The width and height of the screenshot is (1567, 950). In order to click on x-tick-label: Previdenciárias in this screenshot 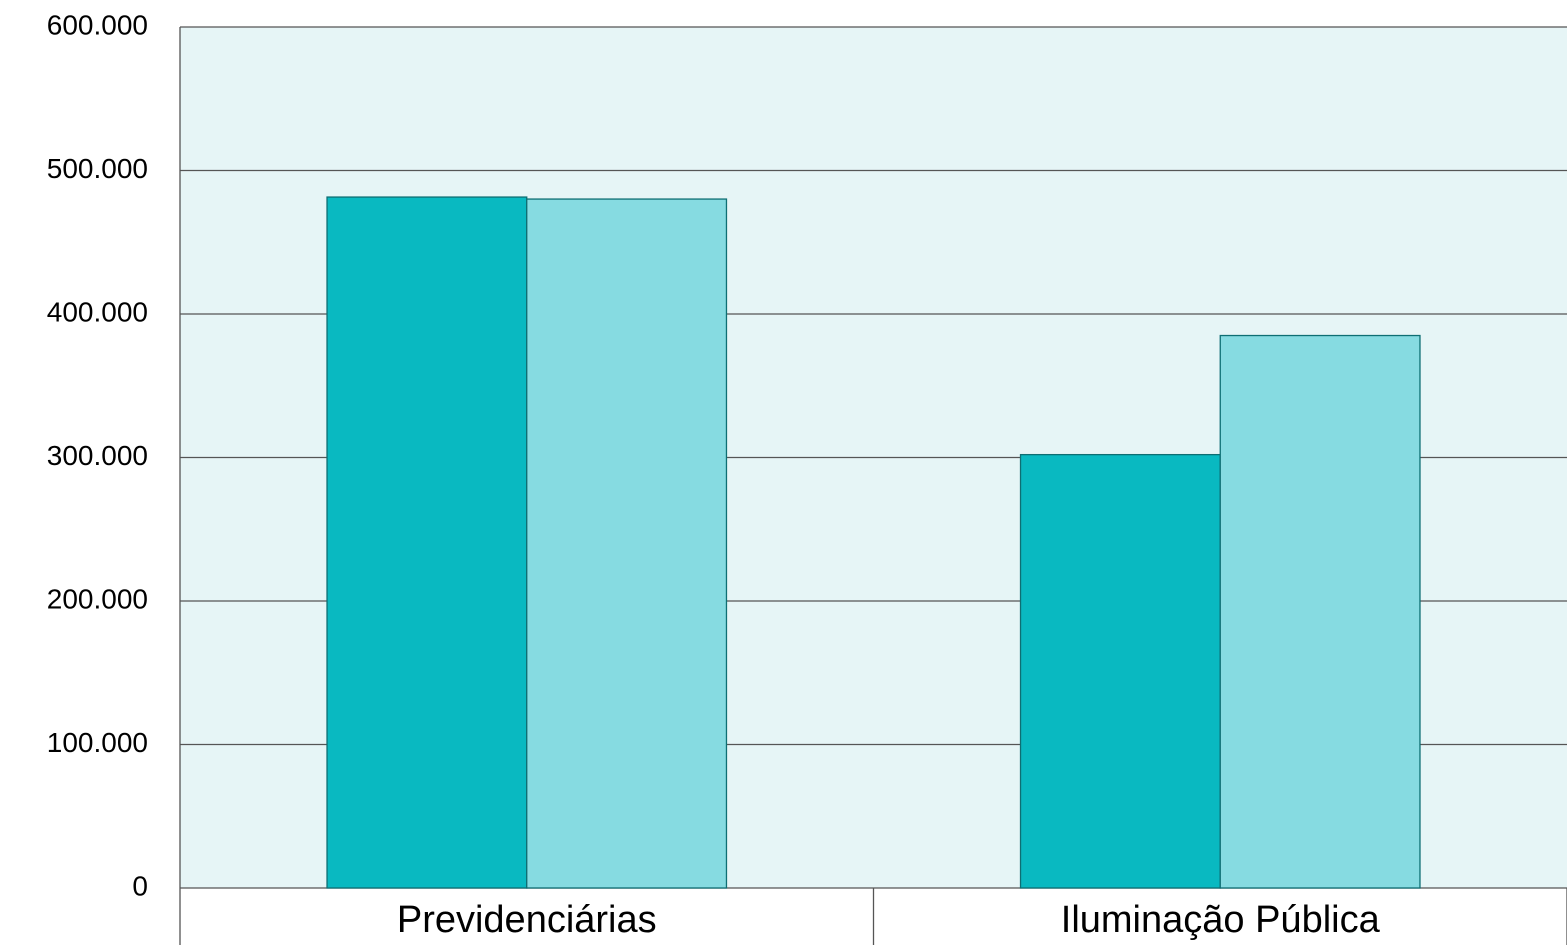, I will do `click(527, 920)`.